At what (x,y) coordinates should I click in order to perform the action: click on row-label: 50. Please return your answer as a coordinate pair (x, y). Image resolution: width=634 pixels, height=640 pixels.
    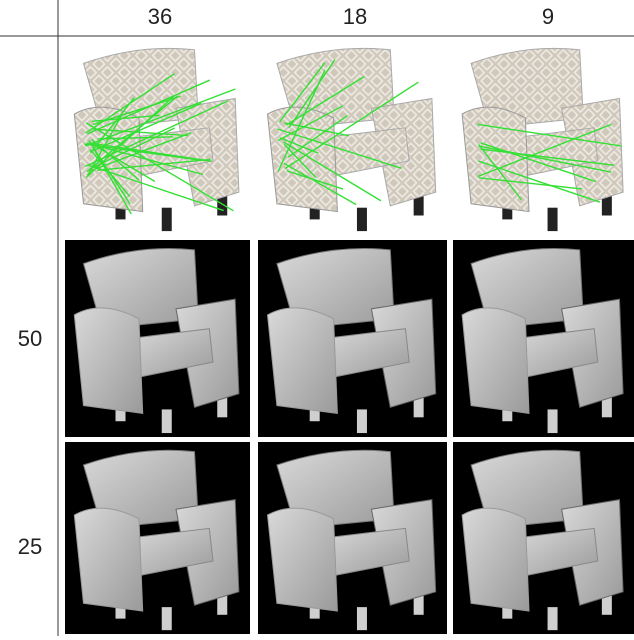
    Looking at the image, I should click on (30, 338).